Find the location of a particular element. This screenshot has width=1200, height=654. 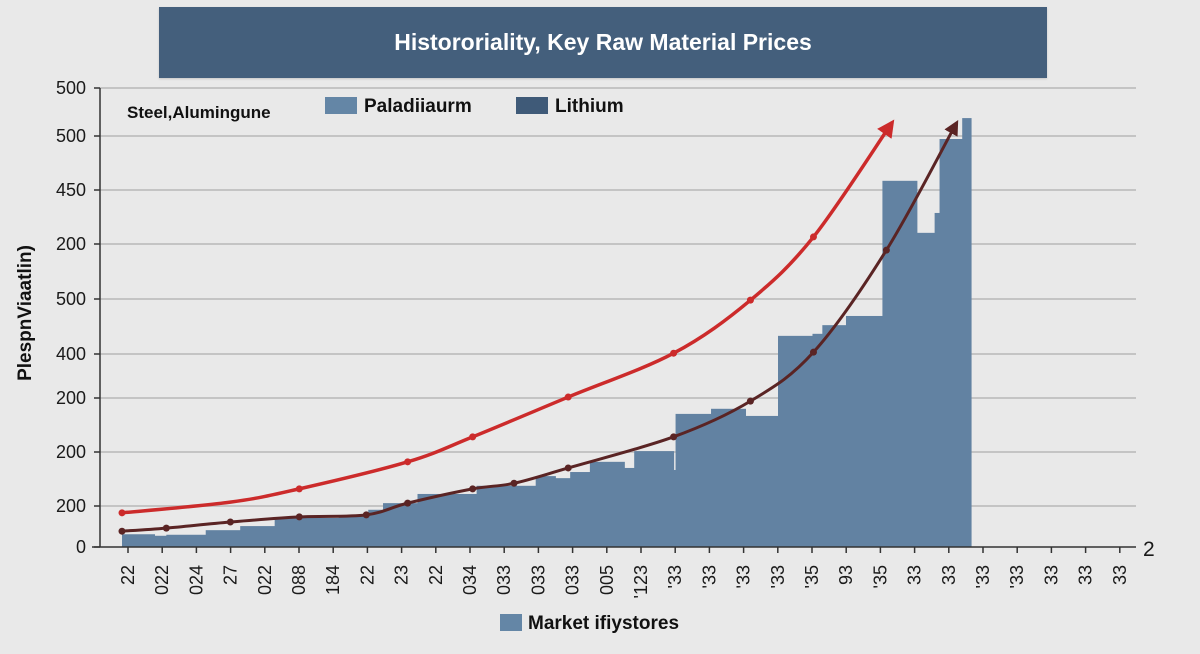

y-tick-label: 0 is located at coordinates (81, 547).